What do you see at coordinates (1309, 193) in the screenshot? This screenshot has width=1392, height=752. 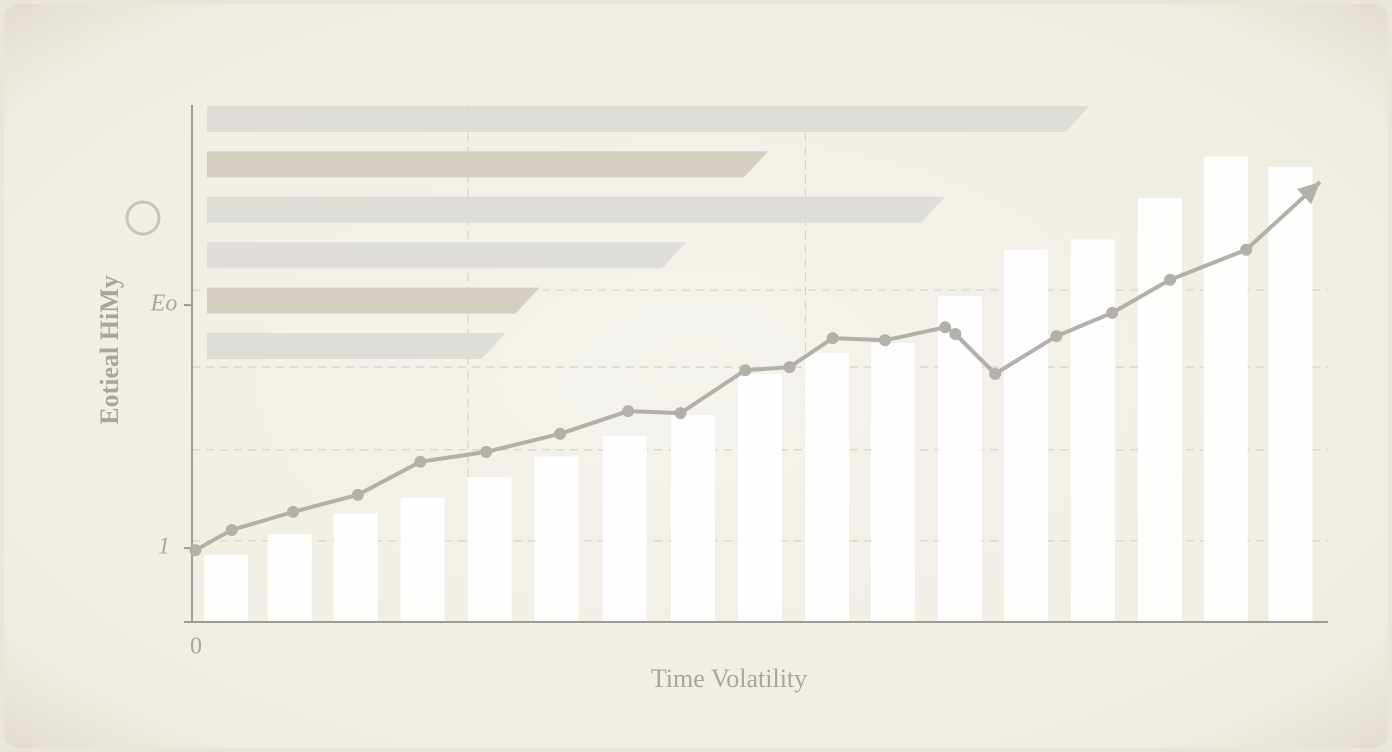 I see `line-arrow` at bounding box center [1309, 193].